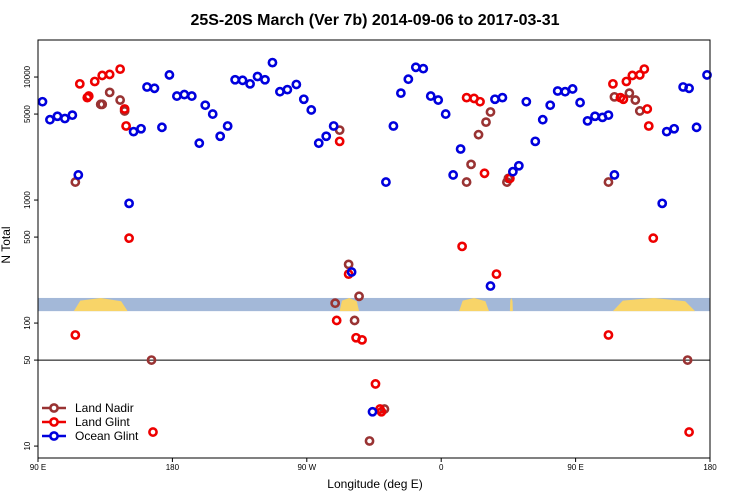  Describe the element at coordinates (104, 408) in the screenshot. I see `legend-label: Land Nadir` at that location.